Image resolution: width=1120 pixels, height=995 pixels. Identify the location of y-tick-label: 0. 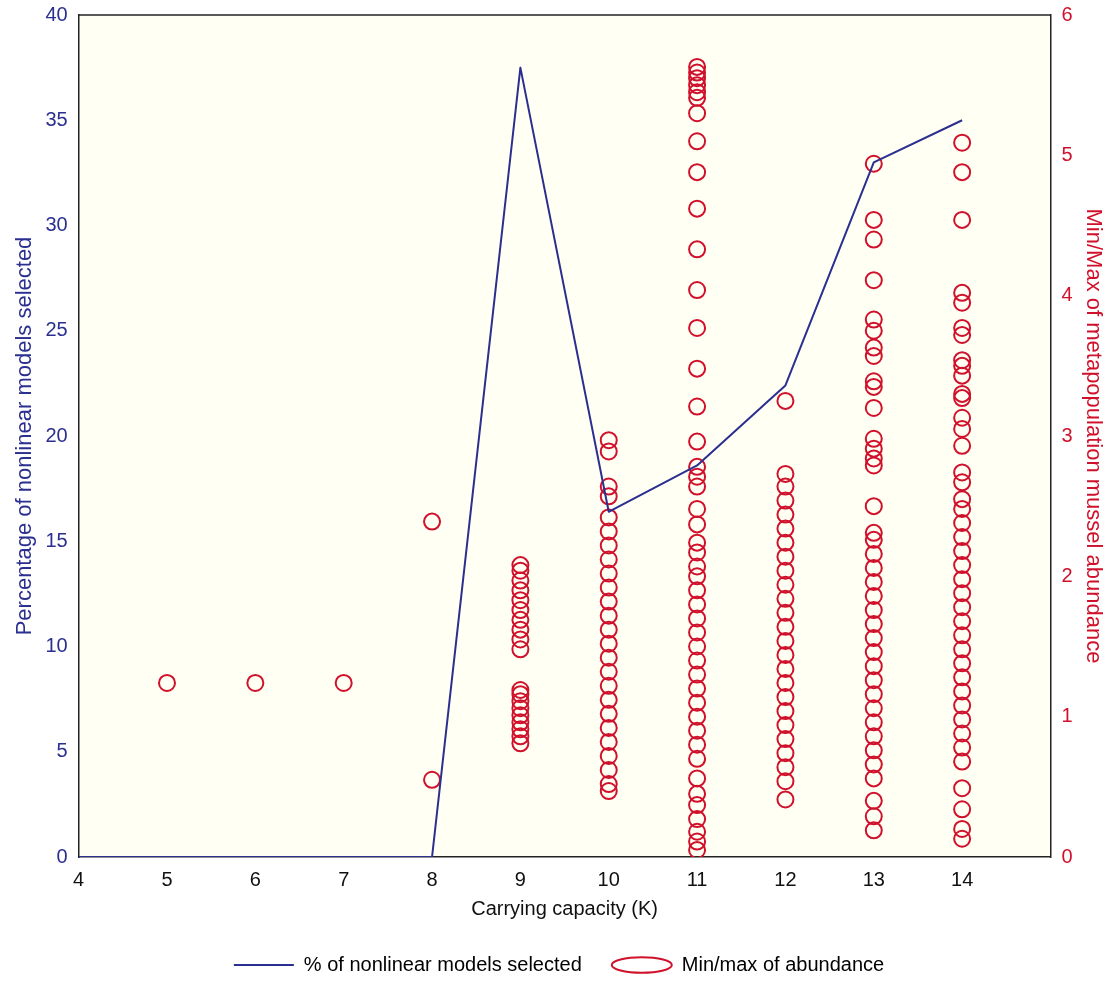
(62, 855).